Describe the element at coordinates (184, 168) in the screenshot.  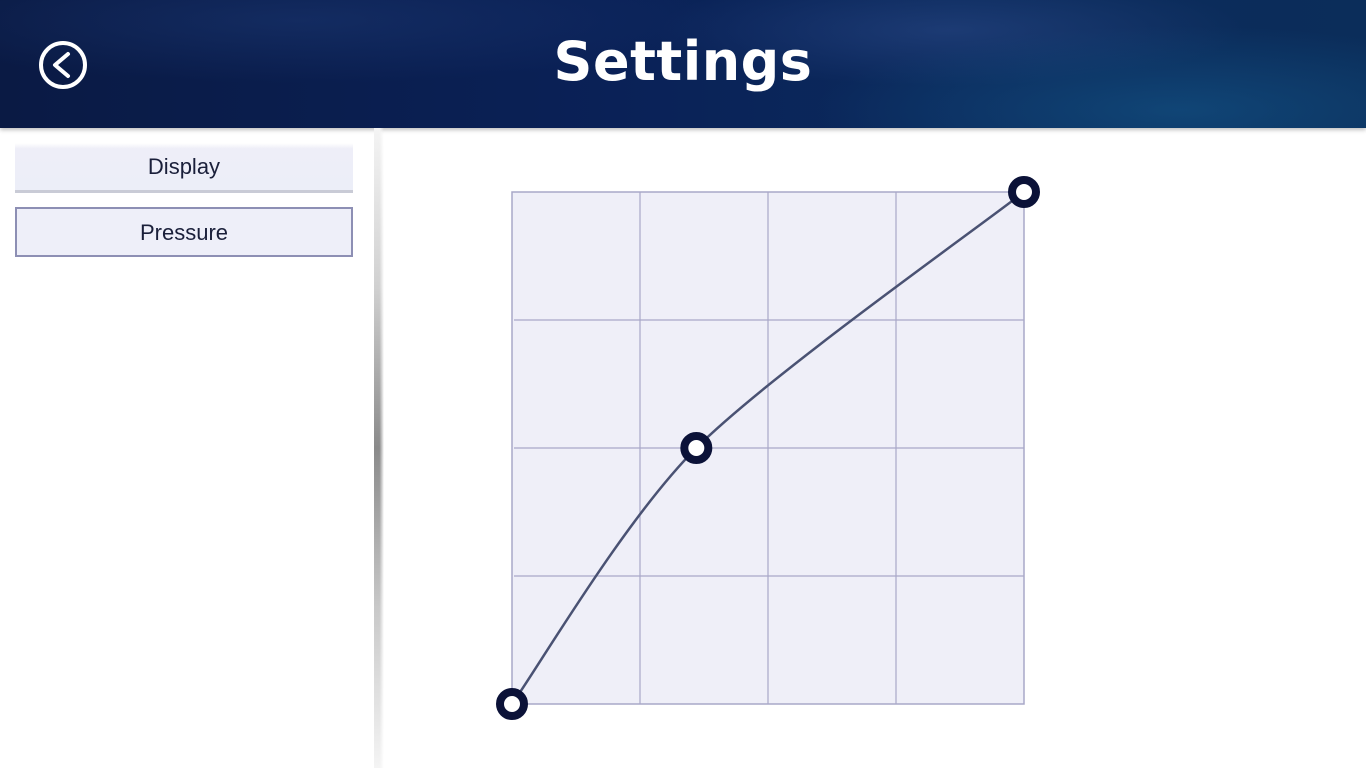
I see `sidebar-item-display: Display` at that location.